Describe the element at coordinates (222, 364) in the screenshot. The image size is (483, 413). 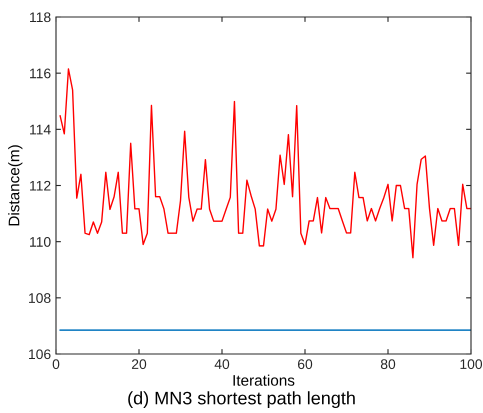
I see `x-tick-label: 40` at that location.